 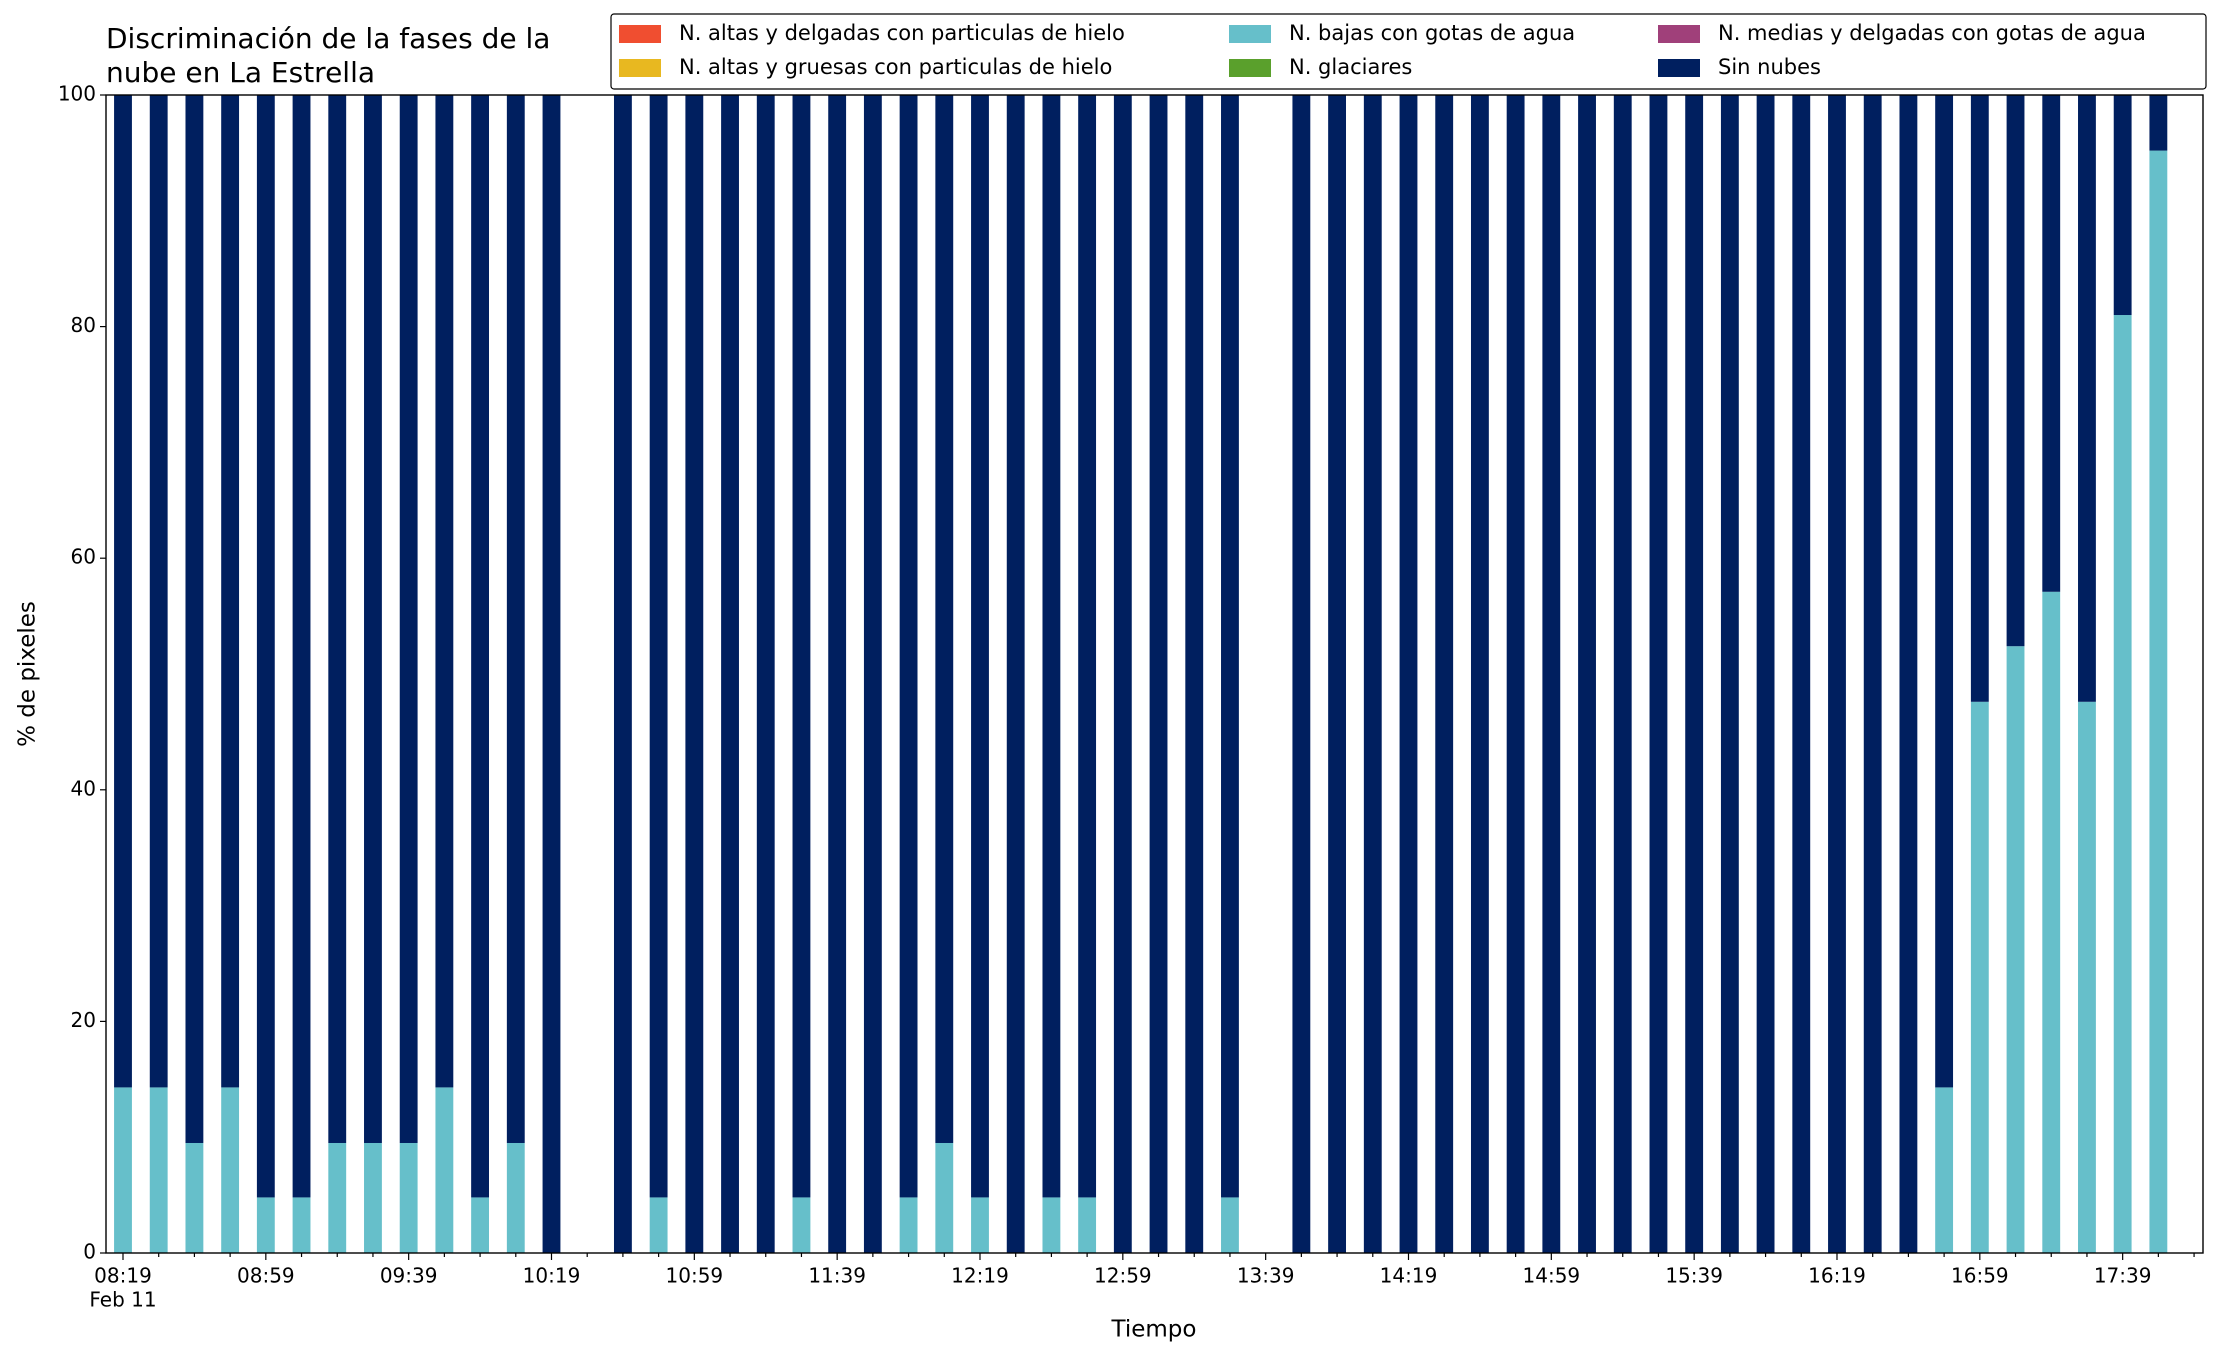 I want to click on legend-label: N. bajas con gotas de agua, so click(x=1432, y=33).